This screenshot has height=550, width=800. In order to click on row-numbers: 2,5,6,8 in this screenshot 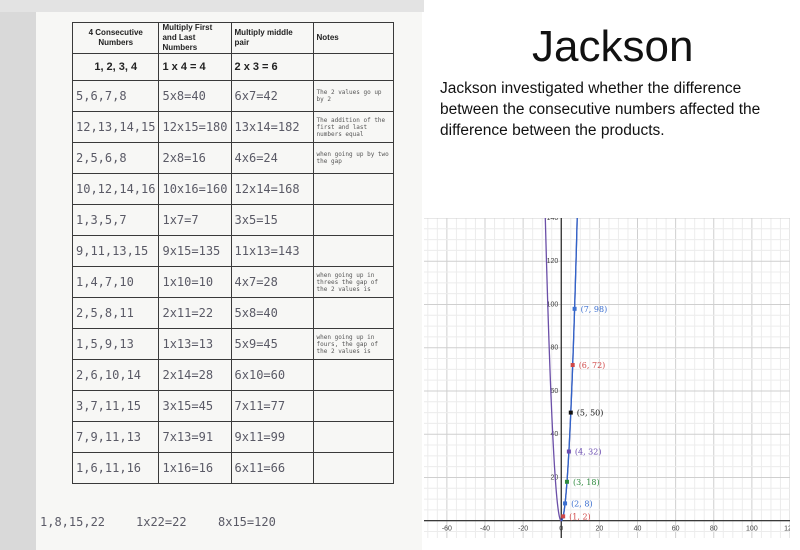, I will do `click(115, 158)`.